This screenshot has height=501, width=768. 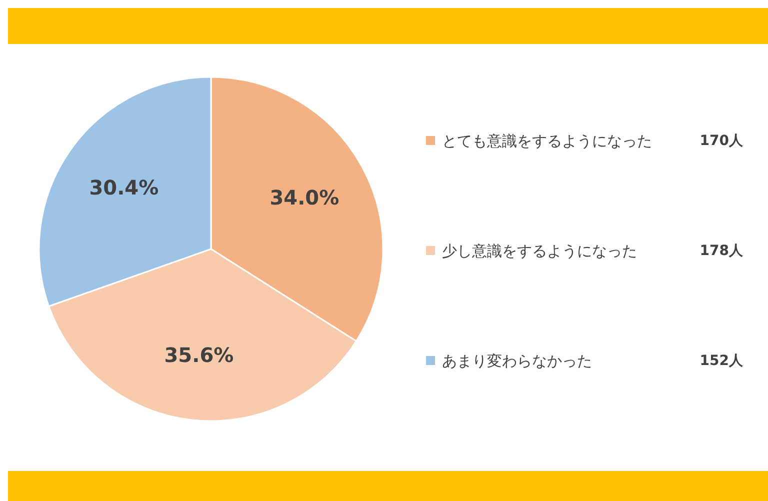 I want to click on text: 152人, so click(x=722, y=361).